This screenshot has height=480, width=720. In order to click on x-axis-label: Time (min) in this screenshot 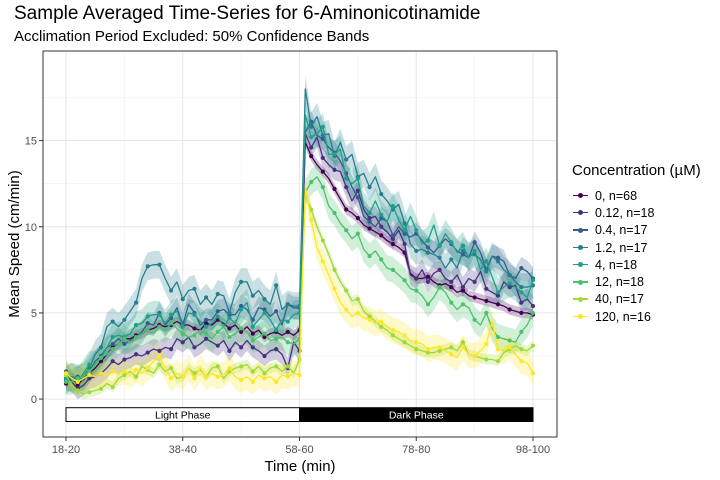, I will do `click(299, 466)`.